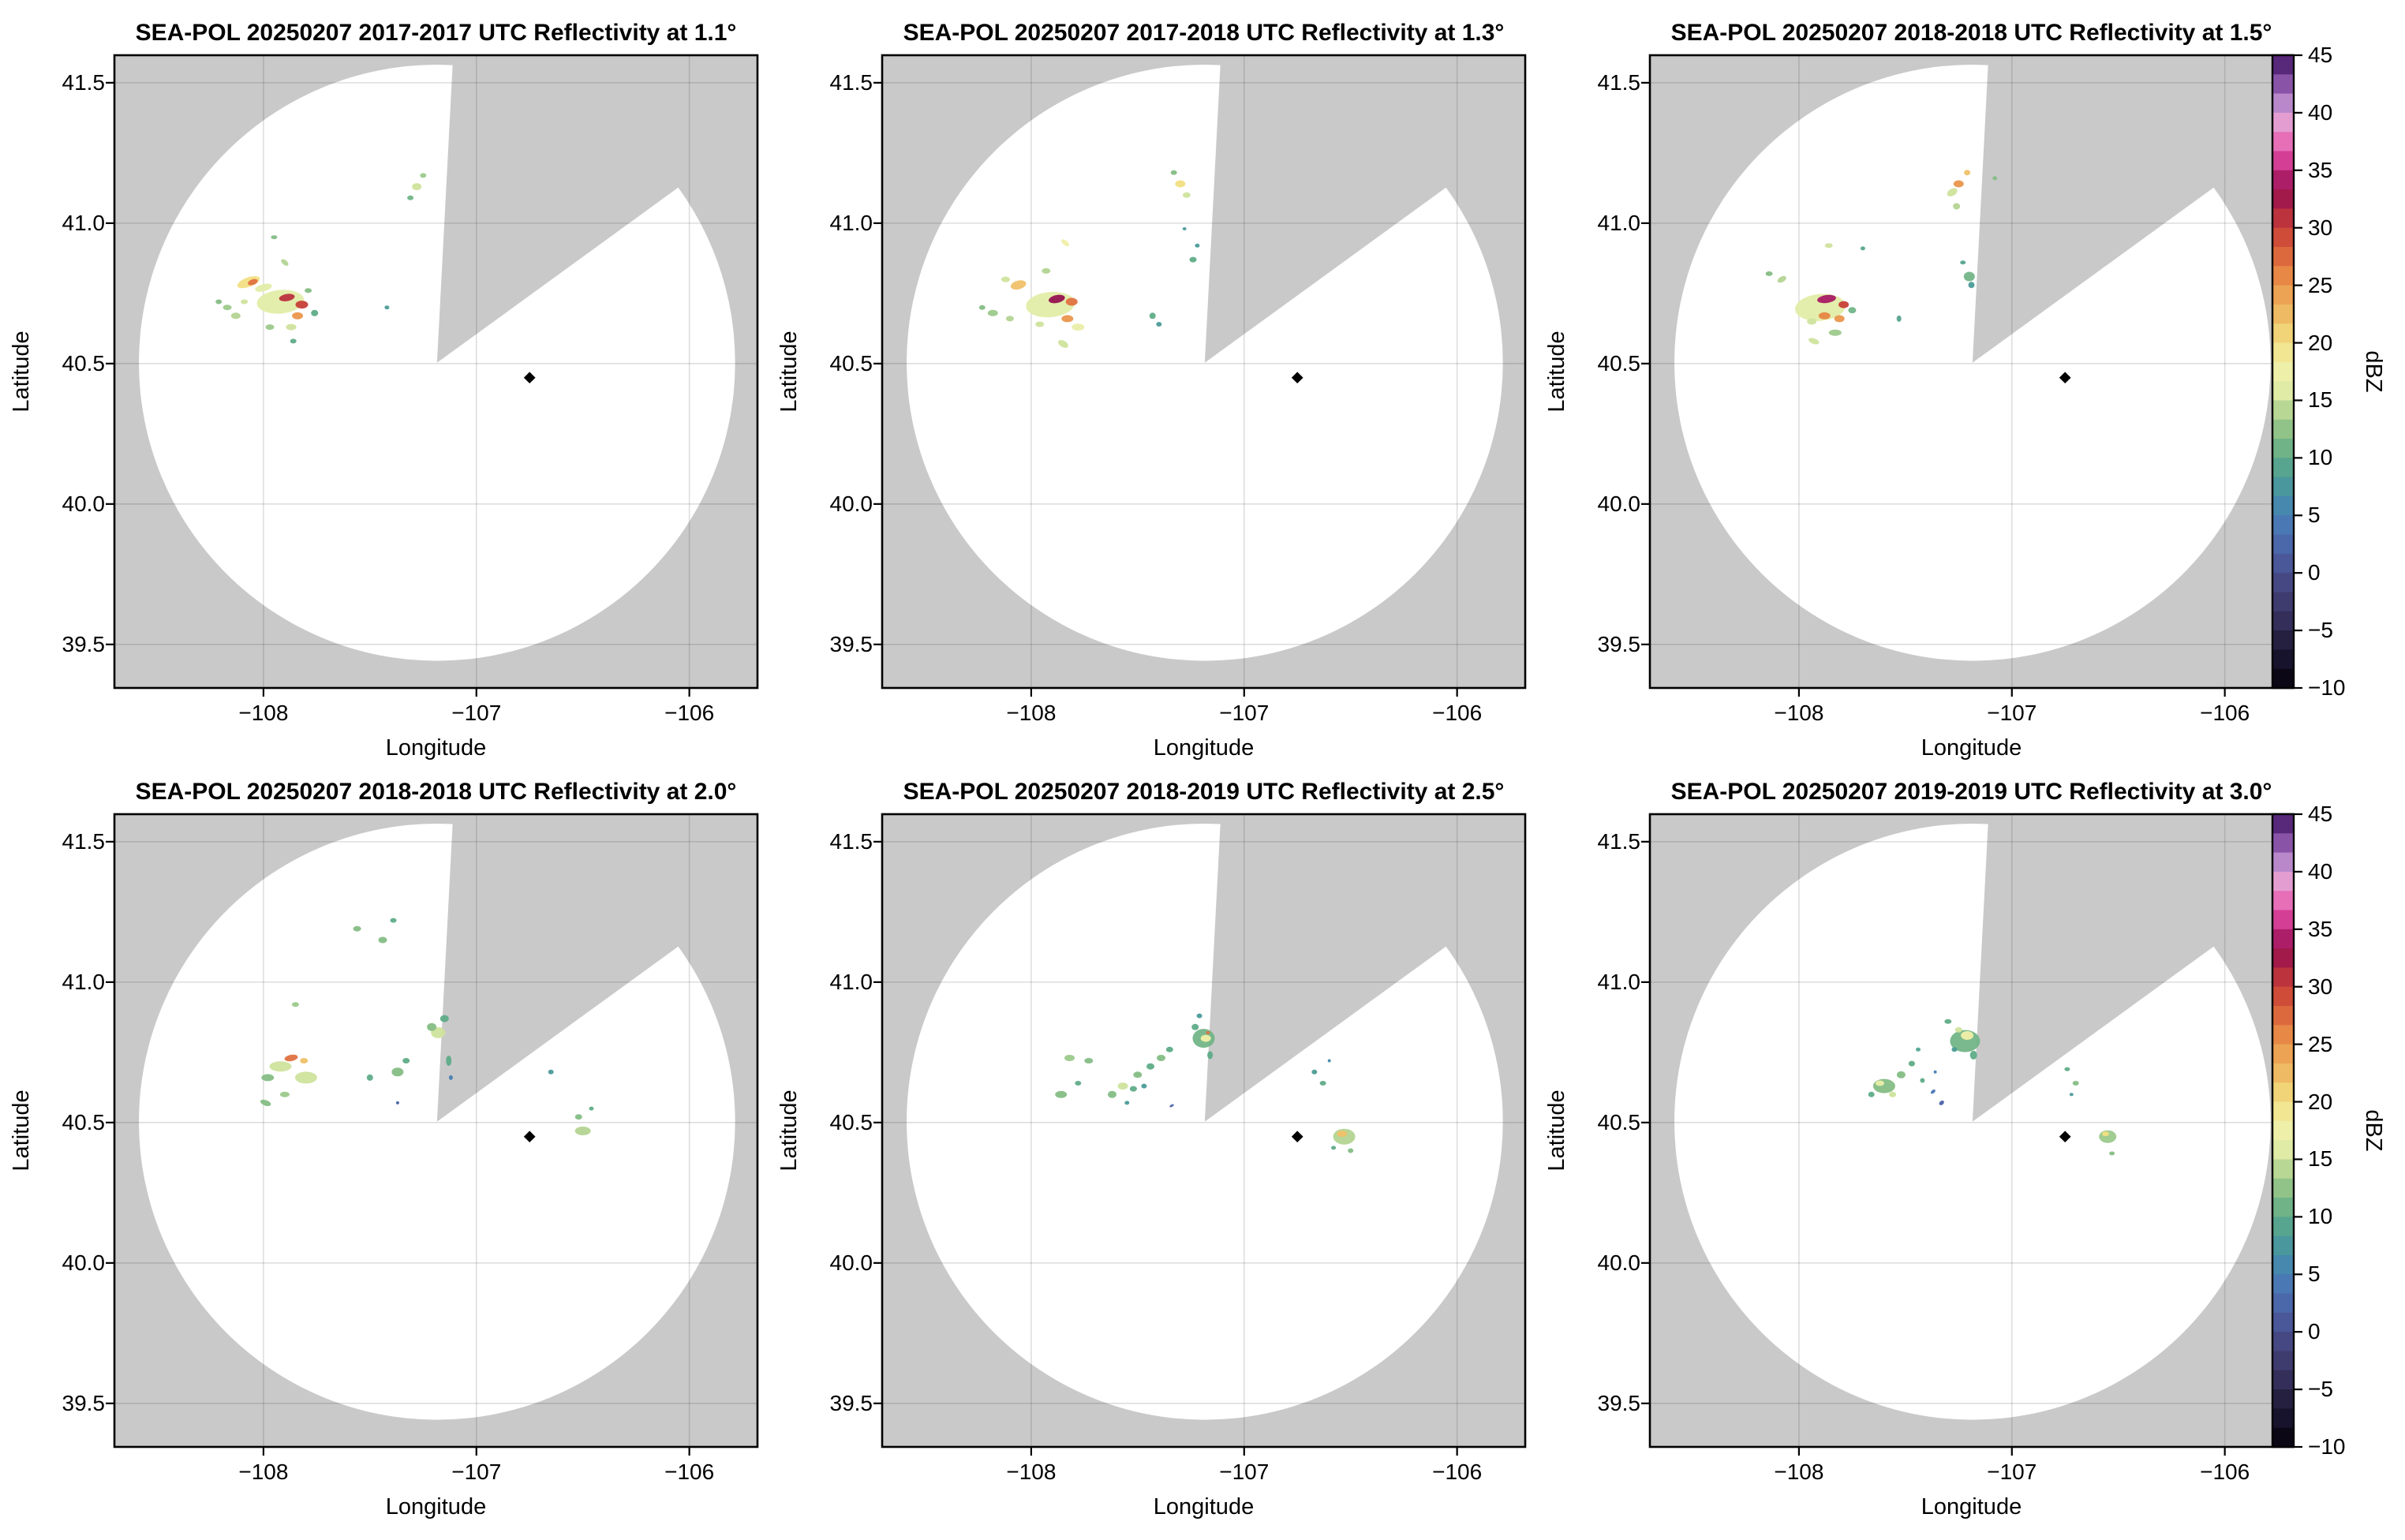 The height and width of the screenshot is (1540, 2405). Describe the element at coordinates (2373, 1130) in the screenshot. I see `colorbar-axis-label: dBZ` at that location.